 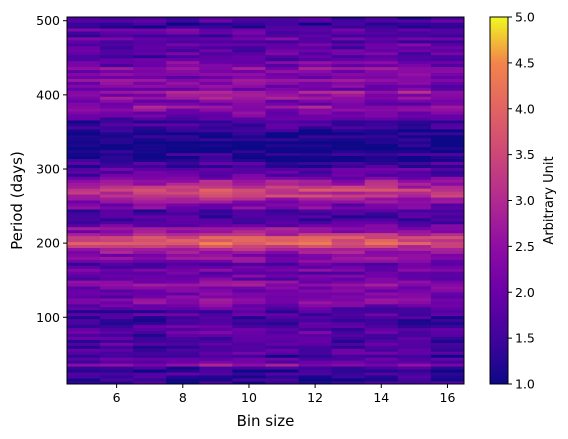 I want to click on colorbar-tick-label: 3.0, so click(x=525, y=200).